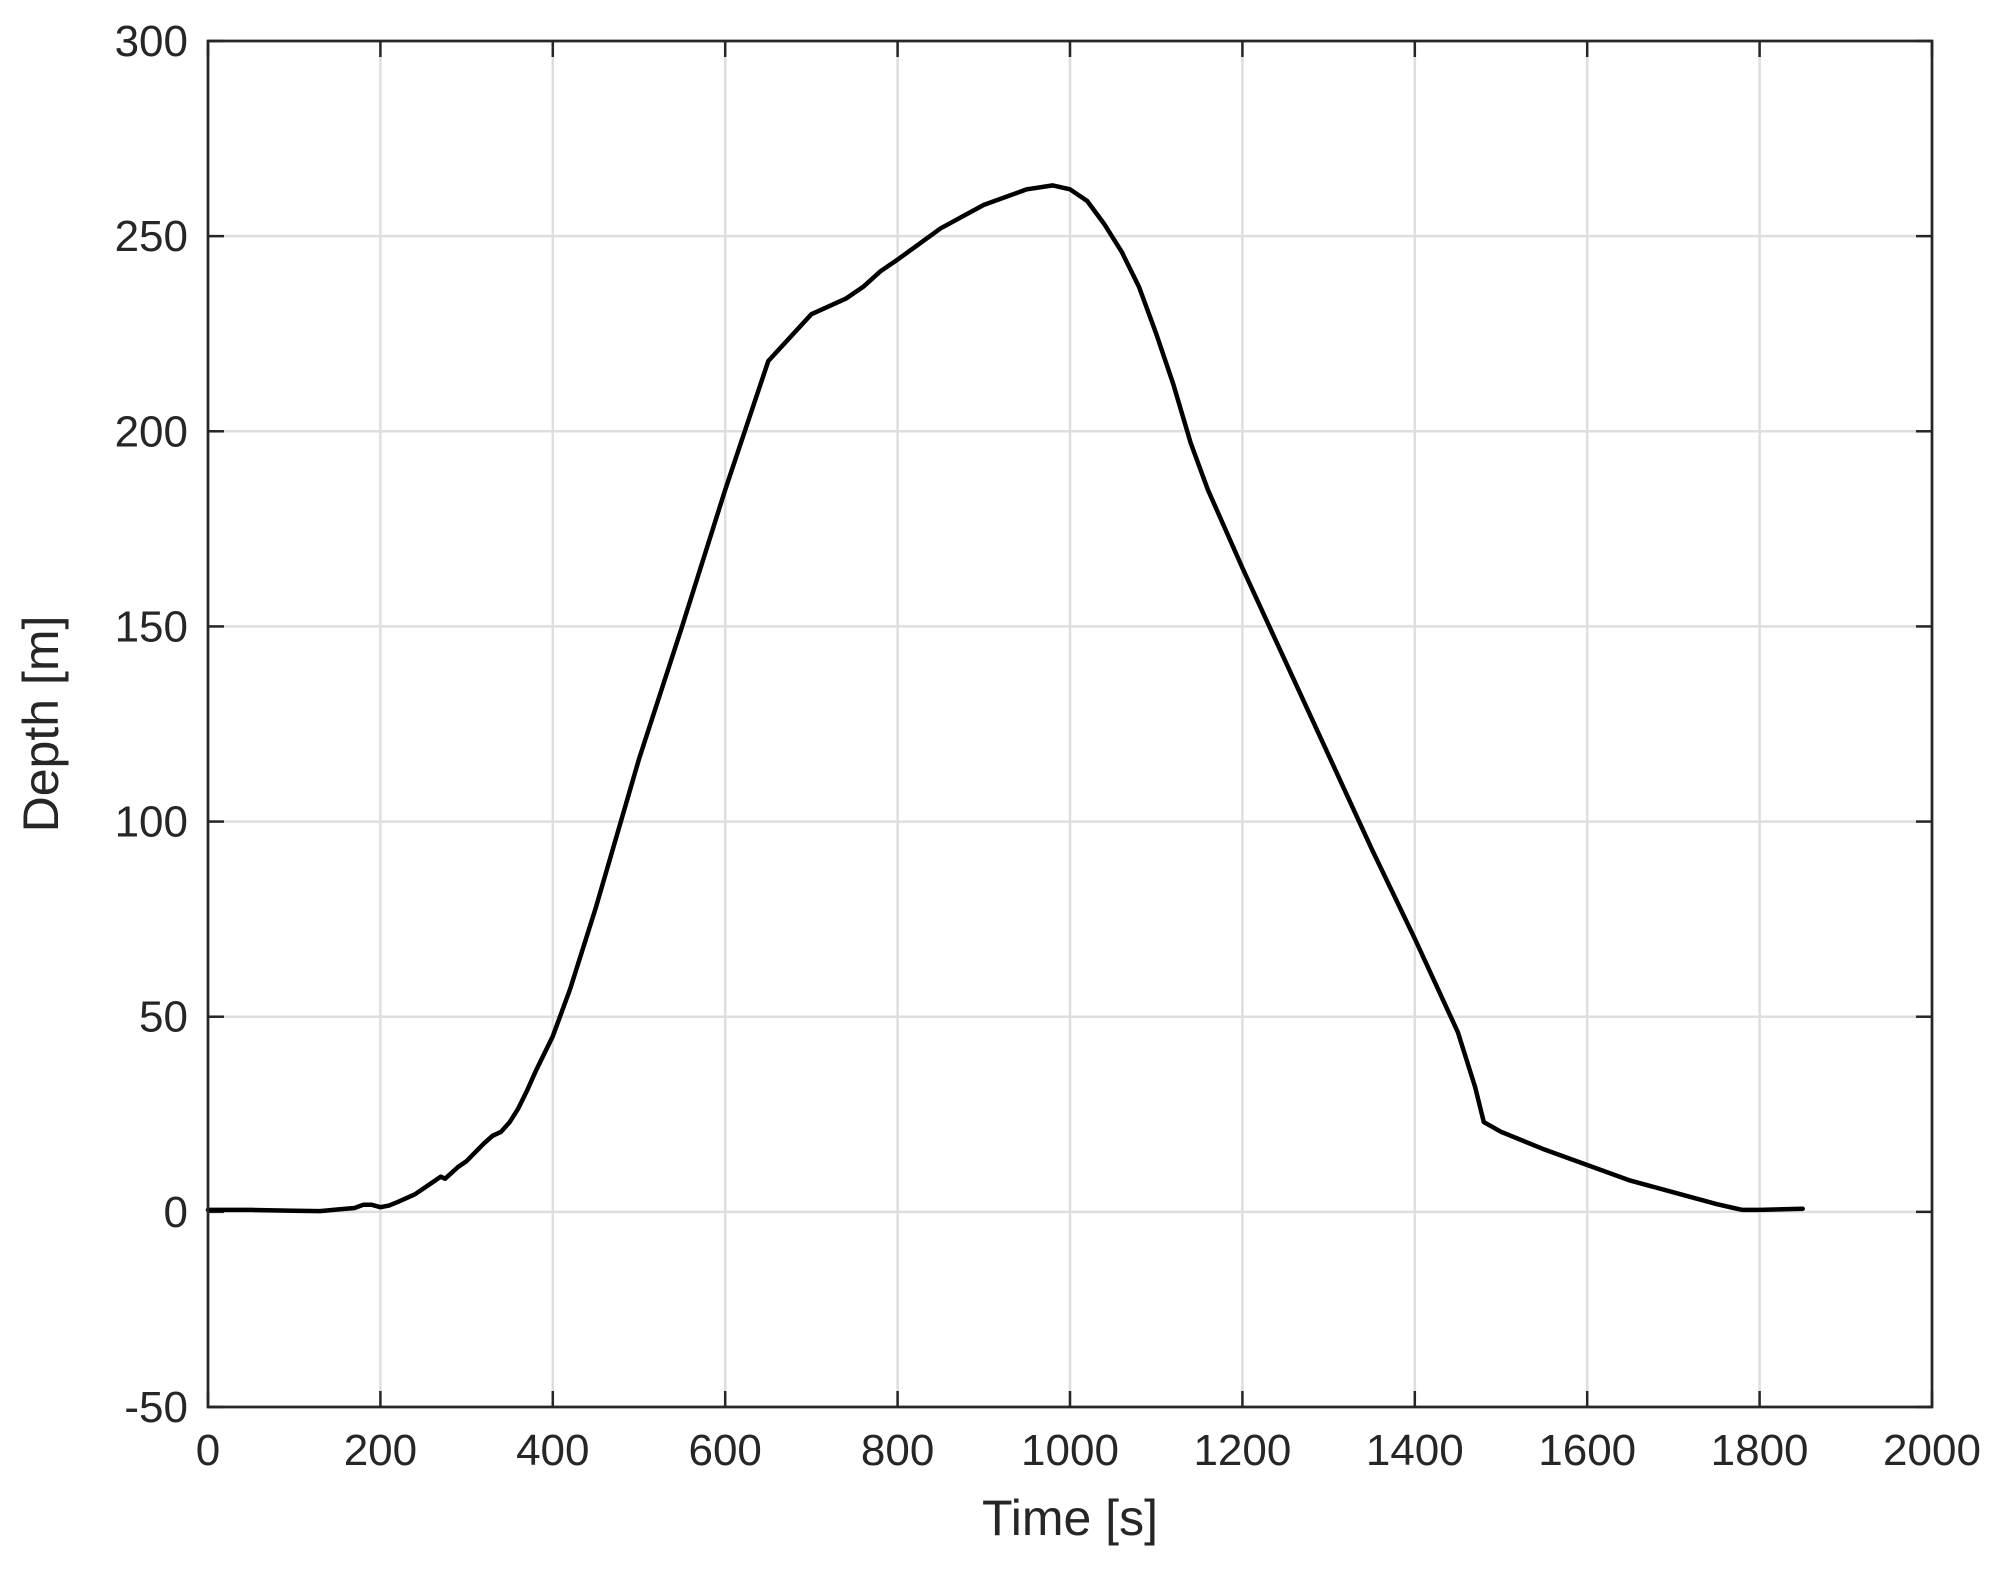  What do you see at coordinates (724, 1450) in the screenshot?
I see `x-tick-label: 600` at bounding box center [724, 1450].